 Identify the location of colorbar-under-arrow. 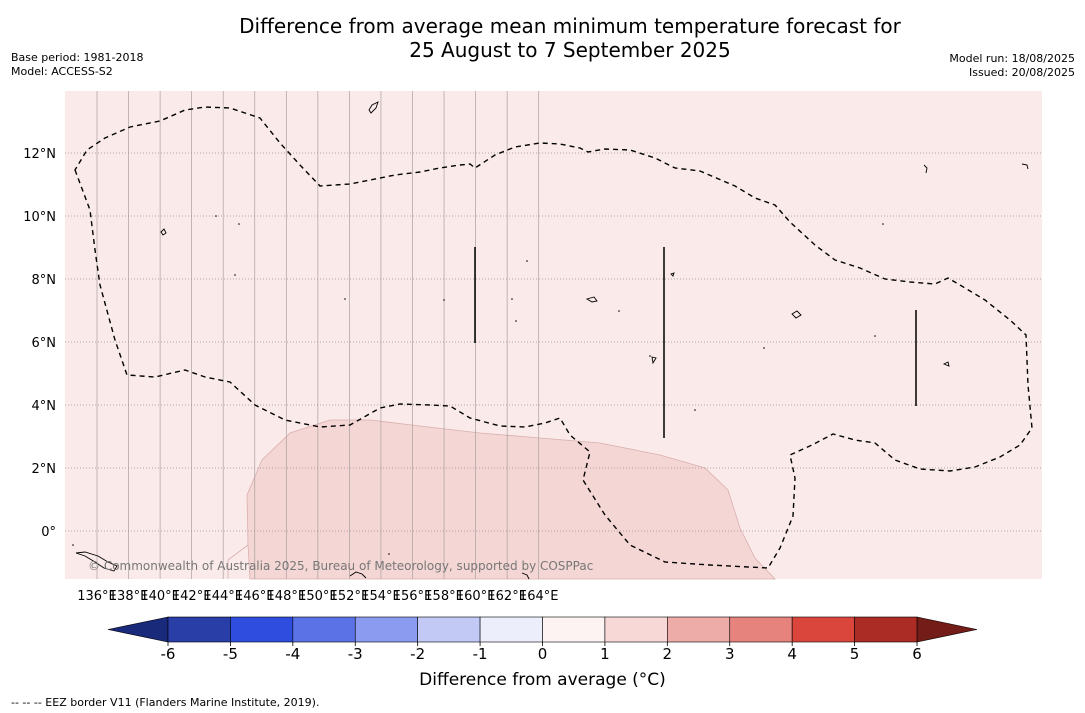
(138, 629).